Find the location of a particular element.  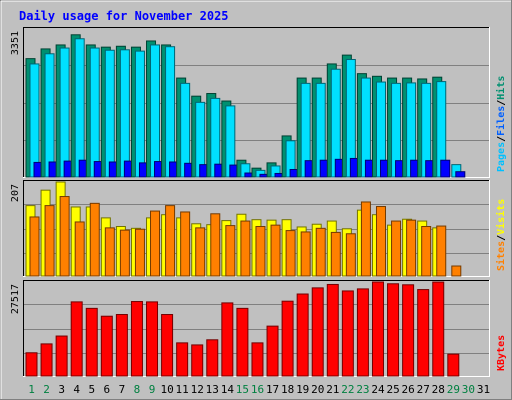

x-tick-label: 16 is located at coordinates (257, 389).